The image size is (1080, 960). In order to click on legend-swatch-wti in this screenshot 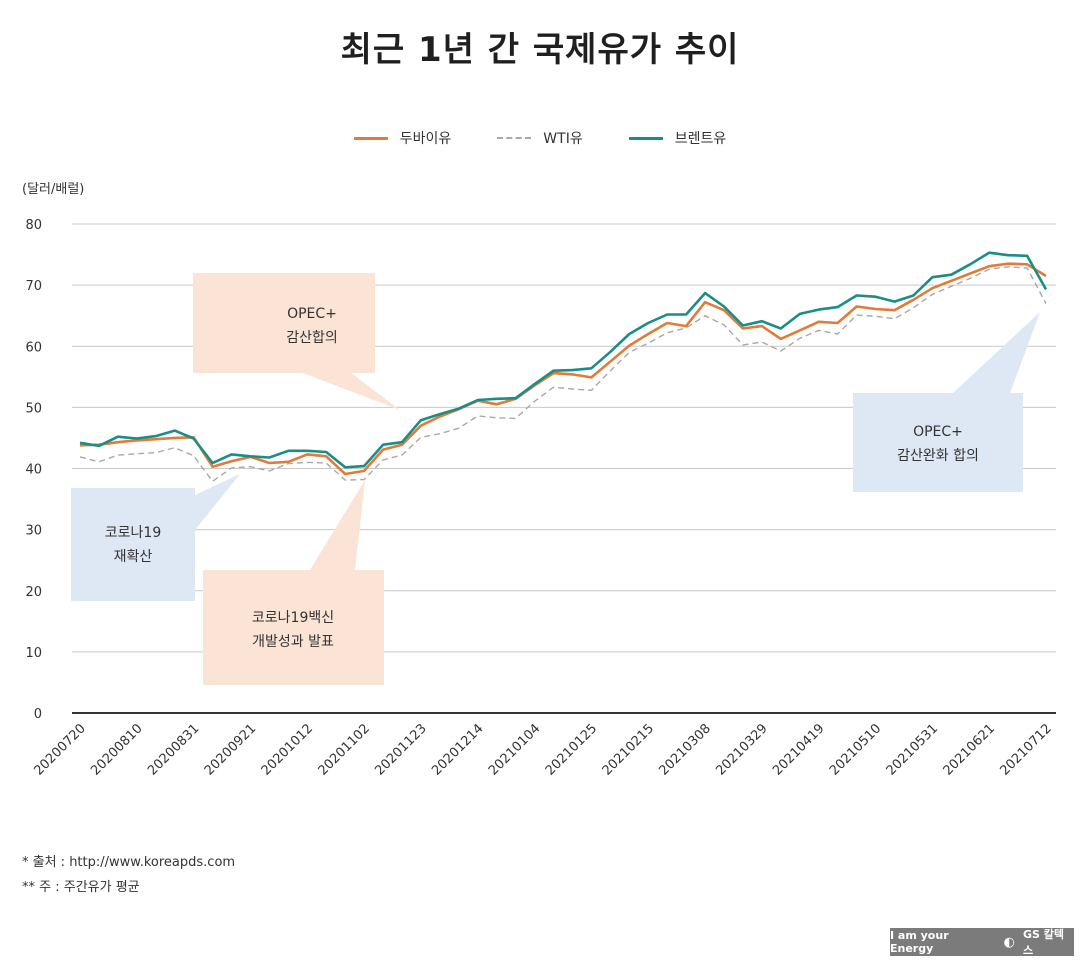, I will do `click(514, 138)`.